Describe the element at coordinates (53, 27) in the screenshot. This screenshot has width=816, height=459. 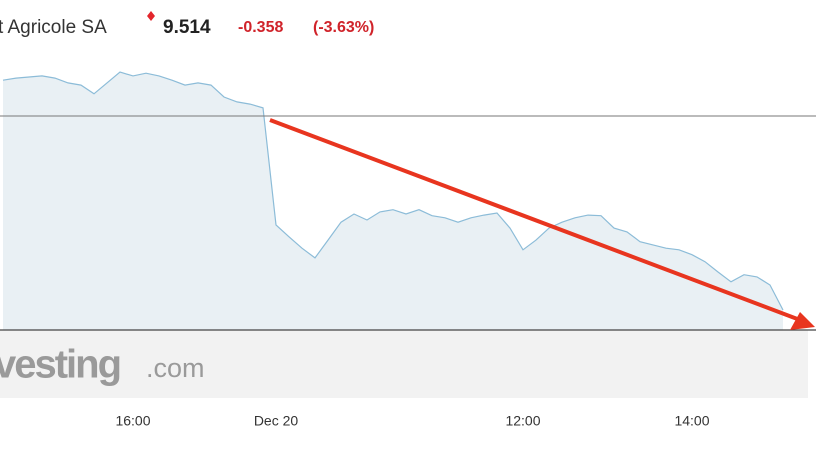
I see `instrument-name: t Agricole SA` at that location.